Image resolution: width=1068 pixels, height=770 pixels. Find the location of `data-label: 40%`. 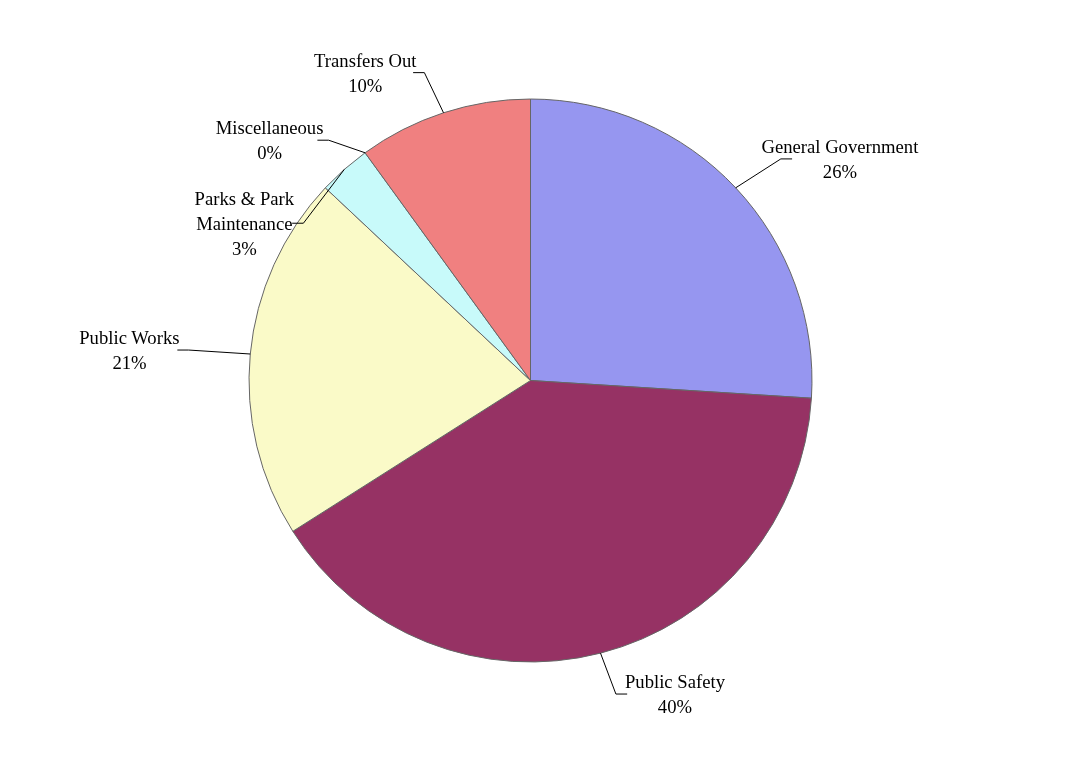

data-label: 40% is located at coordinates (675, 707).